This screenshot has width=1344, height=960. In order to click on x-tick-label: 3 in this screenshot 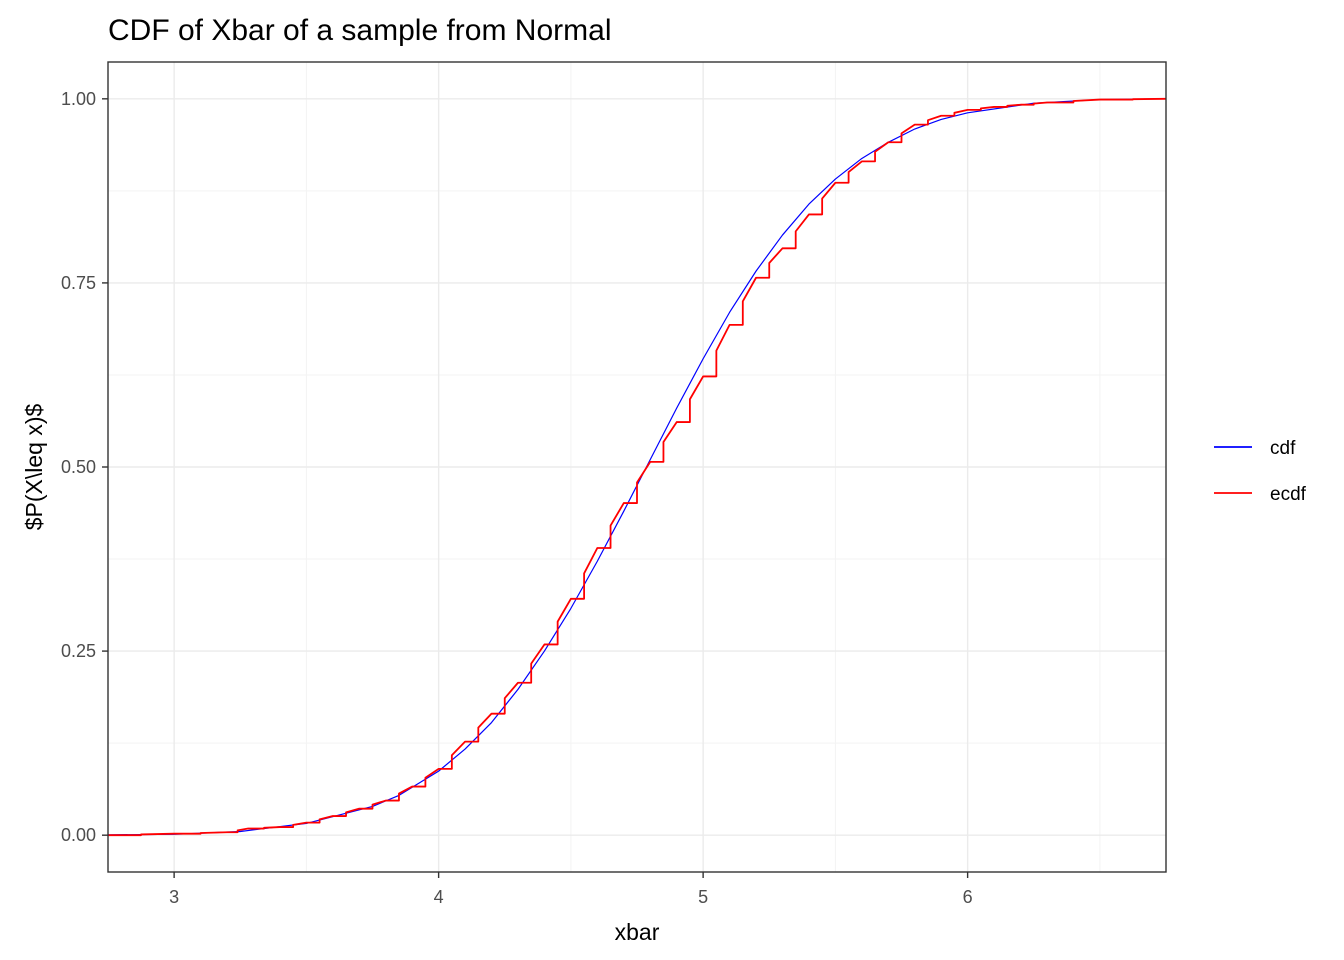, I will do `click(174, 897)`.